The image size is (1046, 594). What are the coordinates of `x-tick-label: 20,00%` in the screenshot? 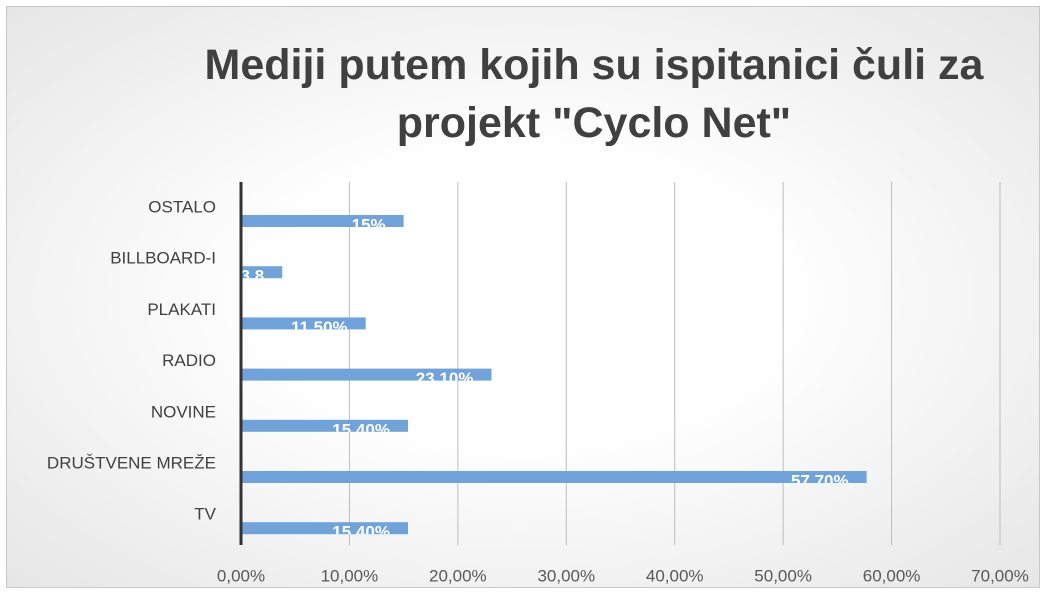 It's located at (458, 575).